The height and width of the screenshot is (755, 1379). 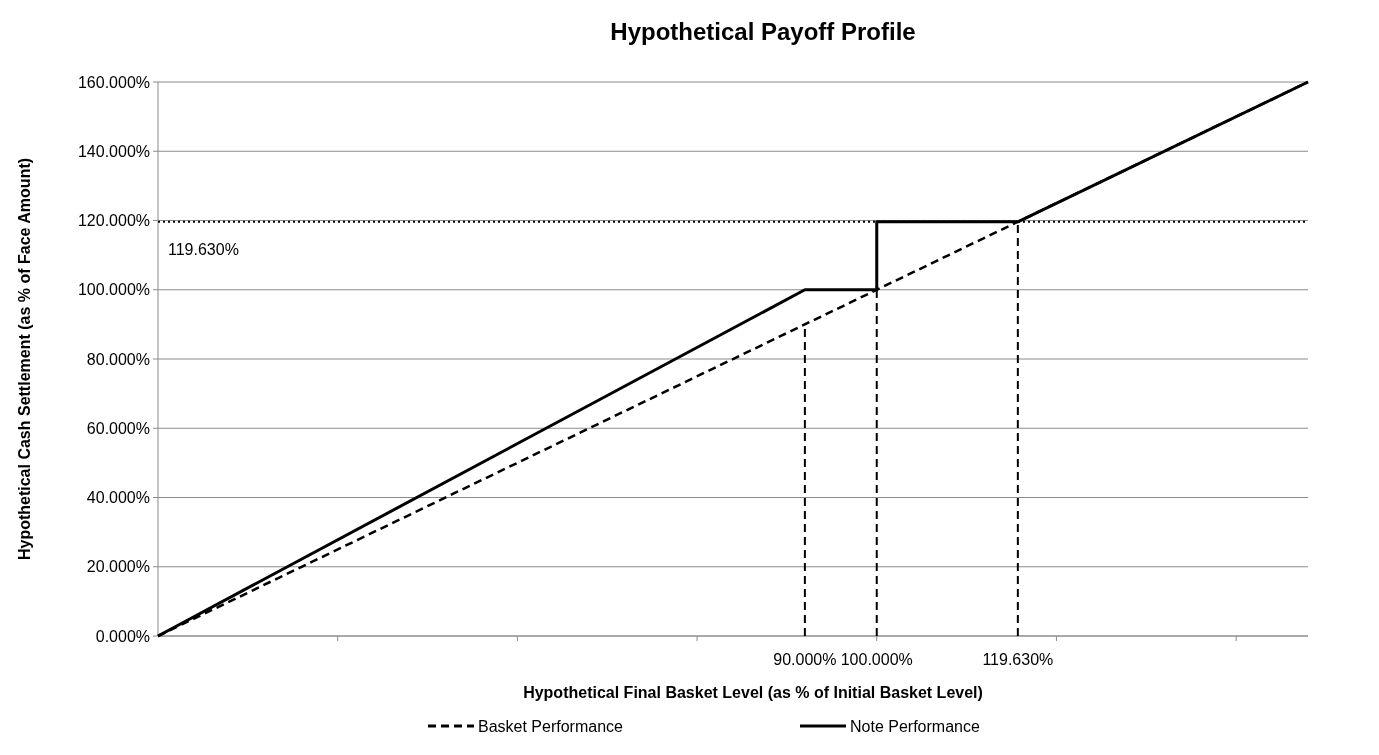 What do you see at coordinates (122, 636) in the screenshot?
I see `y-tick-label: 0.000%` at bounding box center [122, 636].